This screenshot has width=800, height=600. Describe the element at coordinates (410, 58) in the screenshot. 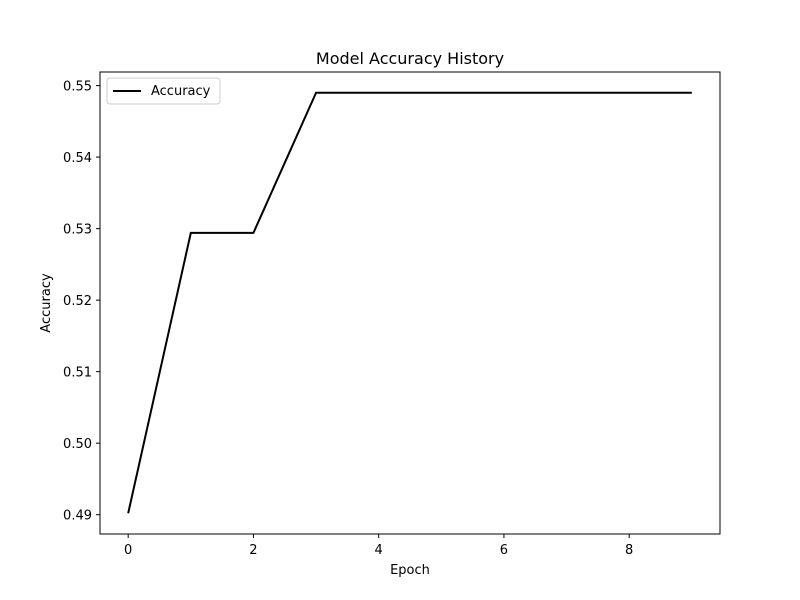

I see `chart-title: Model Accuracy History` at that location.